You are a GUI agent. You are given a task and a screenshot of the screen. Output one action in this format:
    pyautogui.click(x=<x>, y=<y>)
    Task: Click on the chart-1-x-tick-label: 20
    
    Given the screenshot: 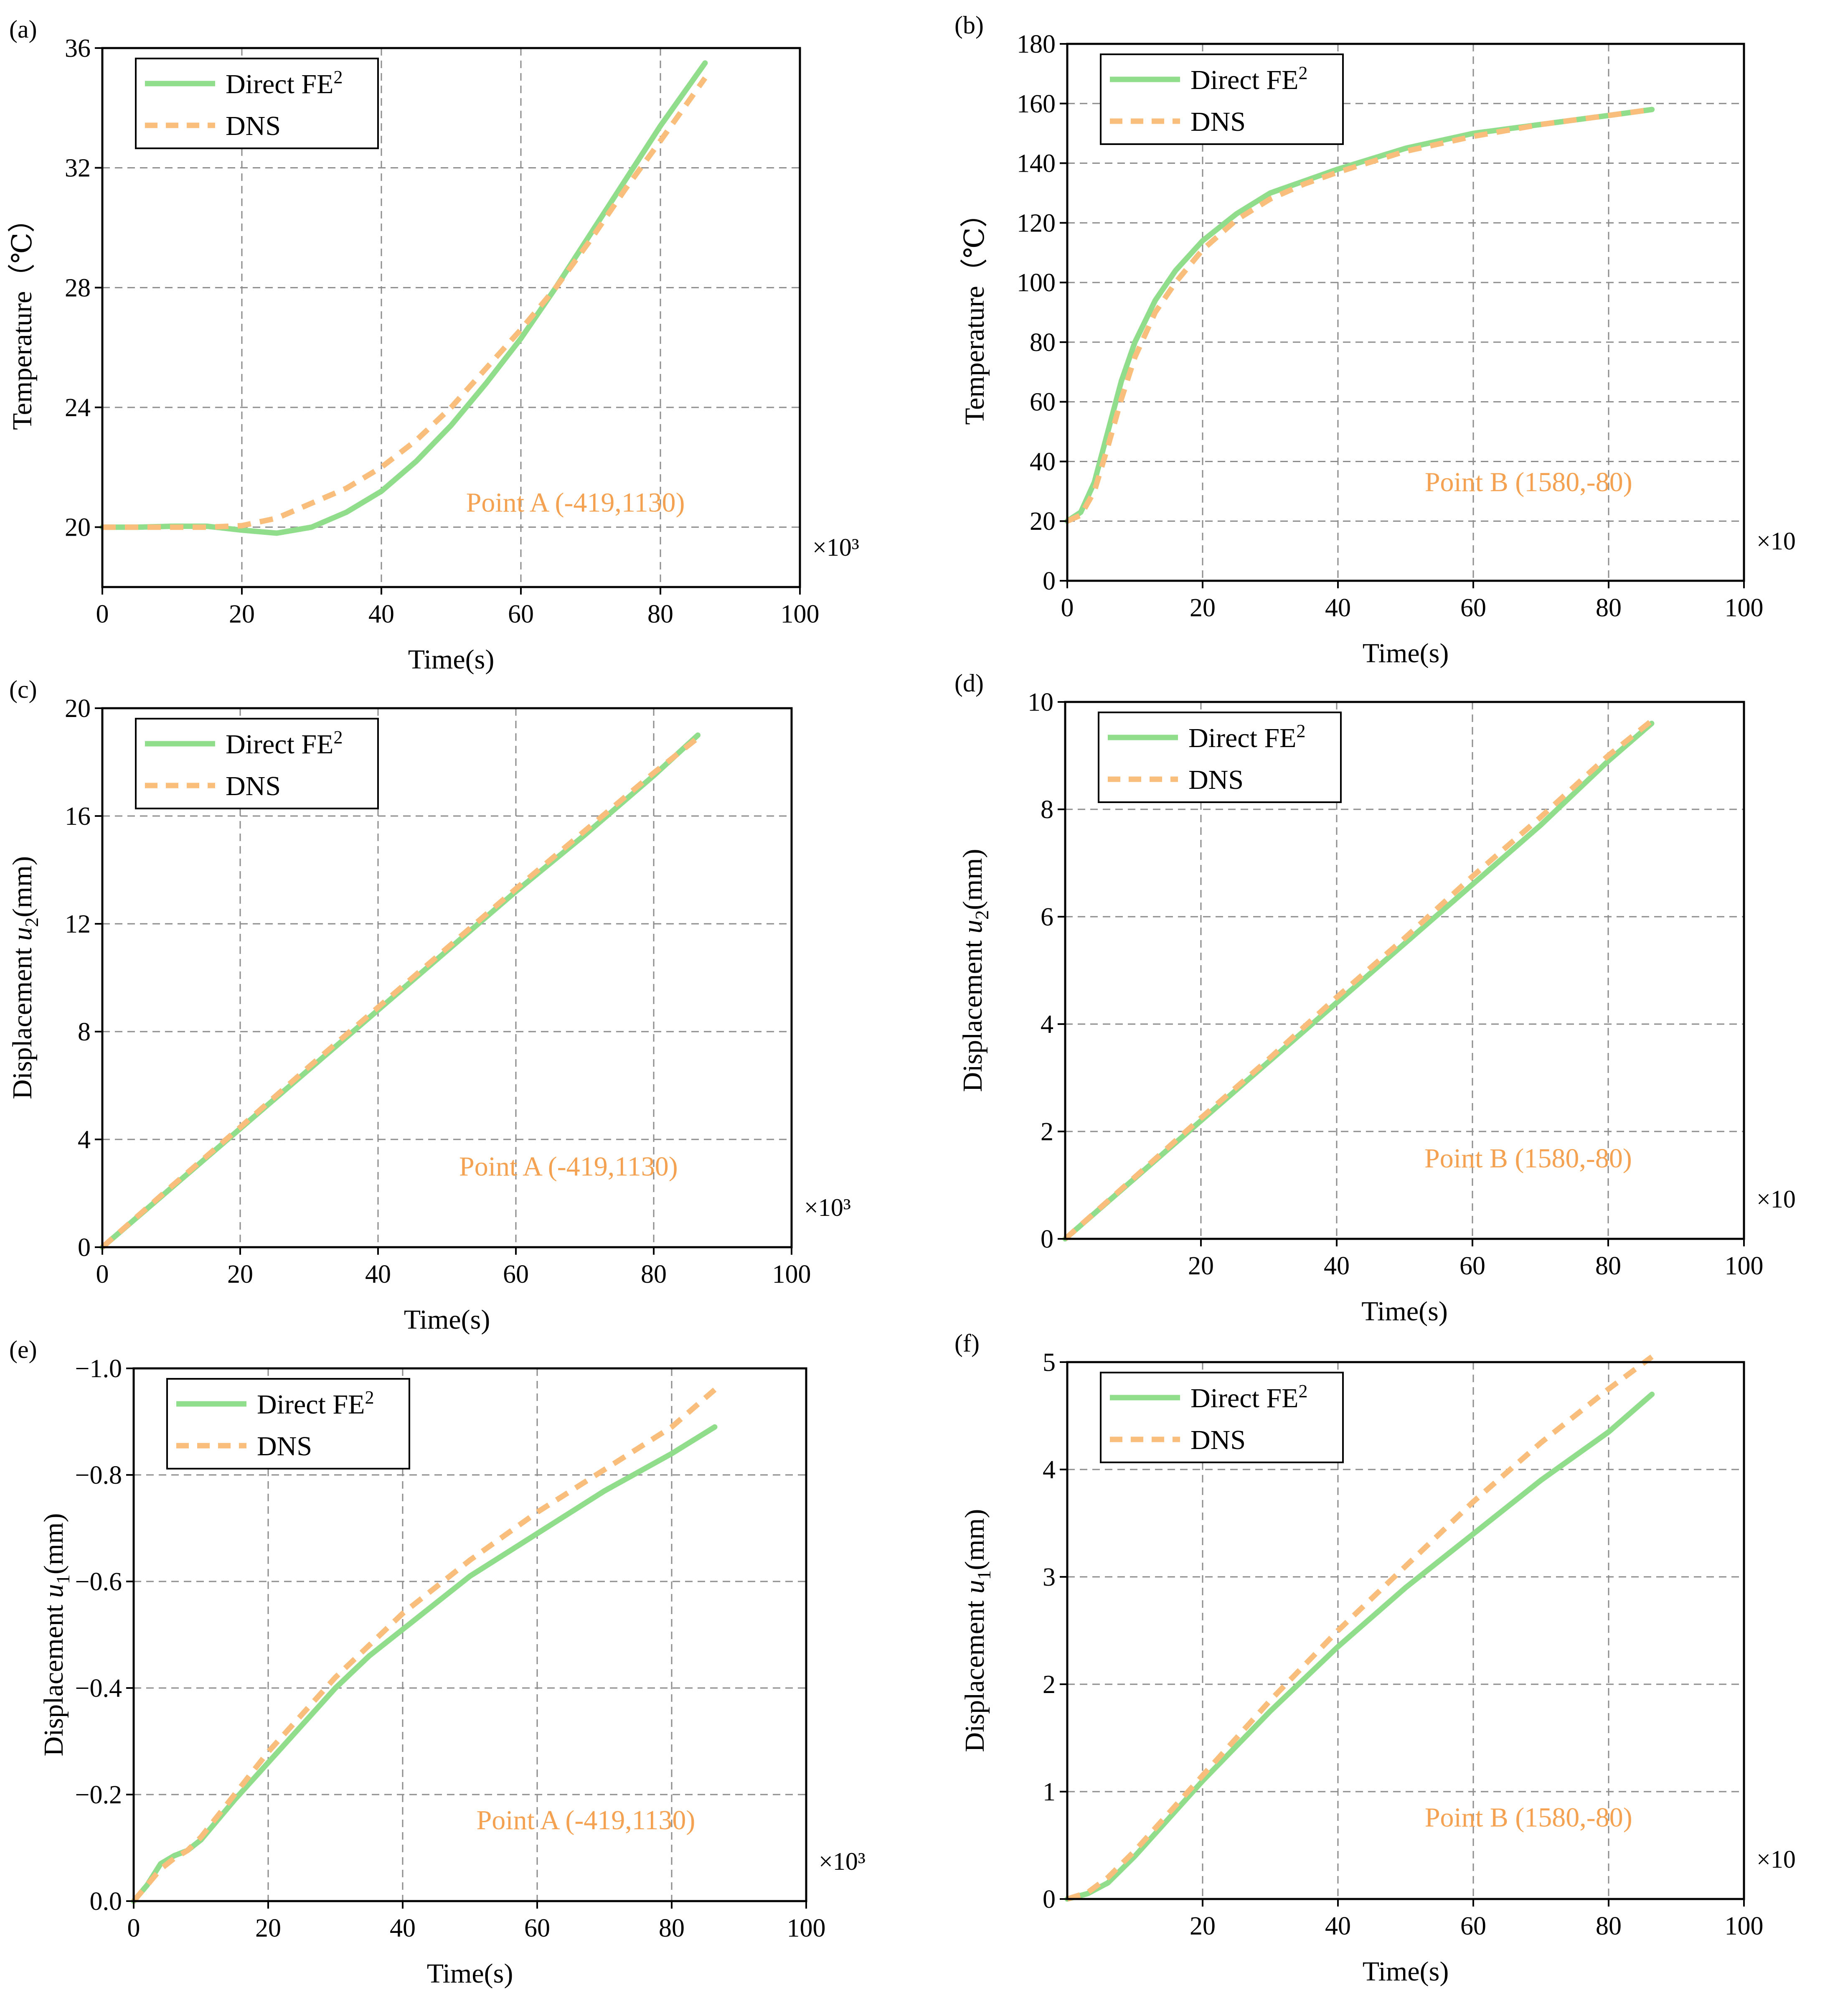 What is the action you would take?
    pyautogui.click(x=242, y=614)
    